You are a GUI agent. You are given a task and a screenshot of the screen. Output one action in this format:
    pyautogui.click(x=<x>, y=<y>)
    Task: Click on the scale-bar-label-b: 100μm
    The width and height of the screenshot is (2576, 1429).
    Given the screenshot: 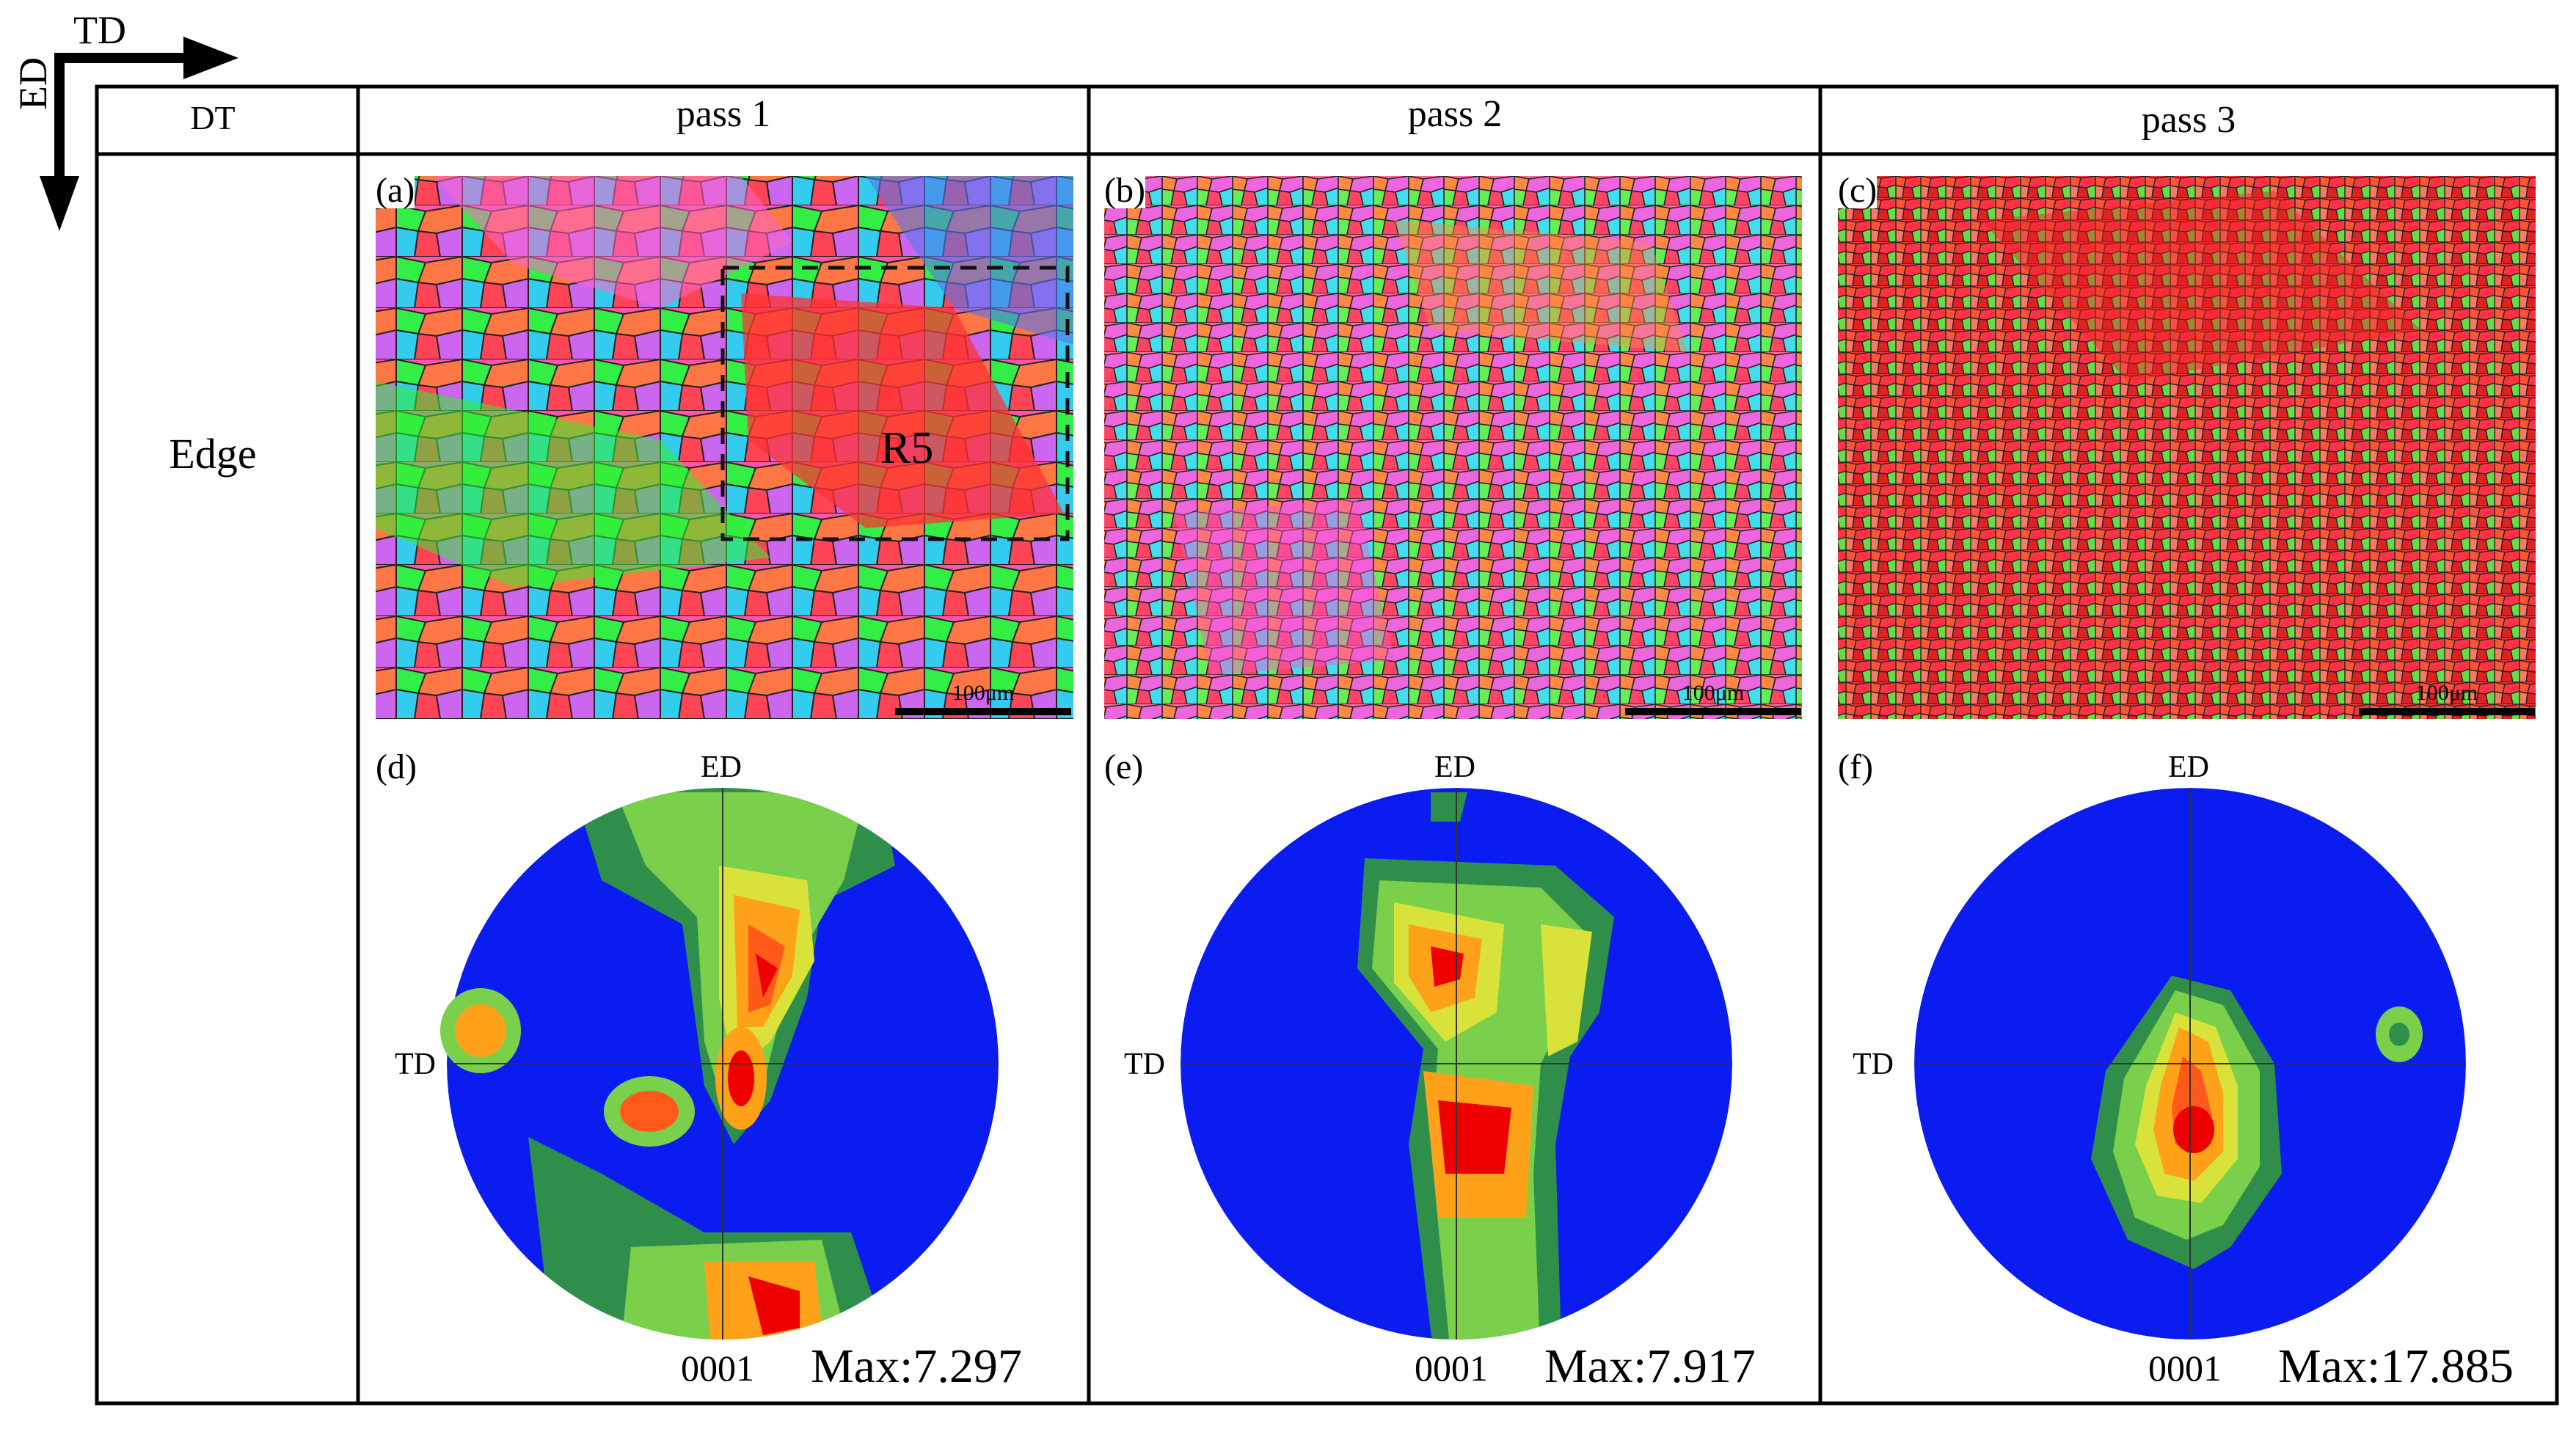 What is the action you would take?
    pyautogui.click(x=1713, y=693)
    